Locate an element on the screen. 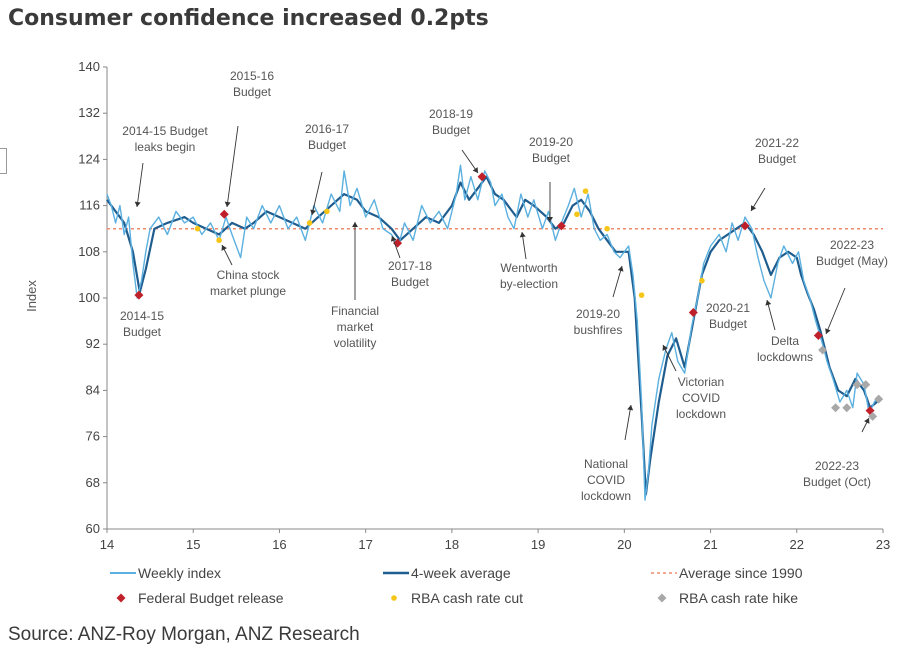 This screenshot has width=900, height=653. annotation-label: 2020-21 is located at coordinates (728, 308).